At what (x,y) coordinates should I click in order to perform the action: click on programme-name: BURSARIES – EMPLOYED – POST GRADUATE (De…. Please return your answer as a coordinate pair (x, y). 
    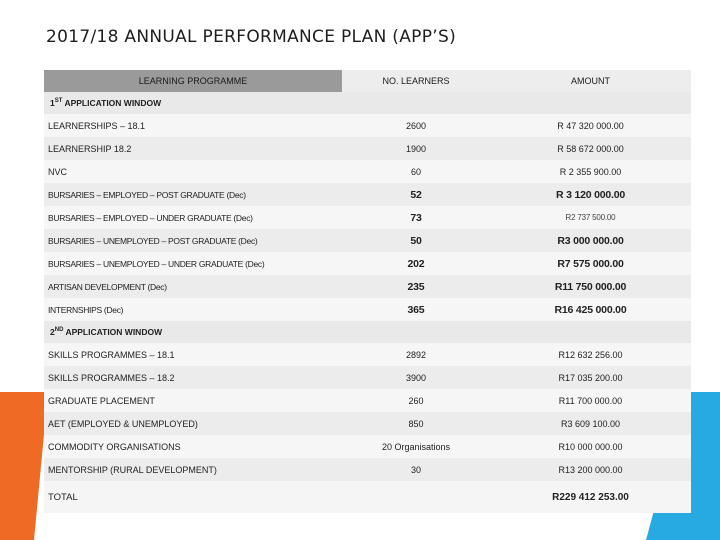
    Looking at the image, I should click on (147, 194).